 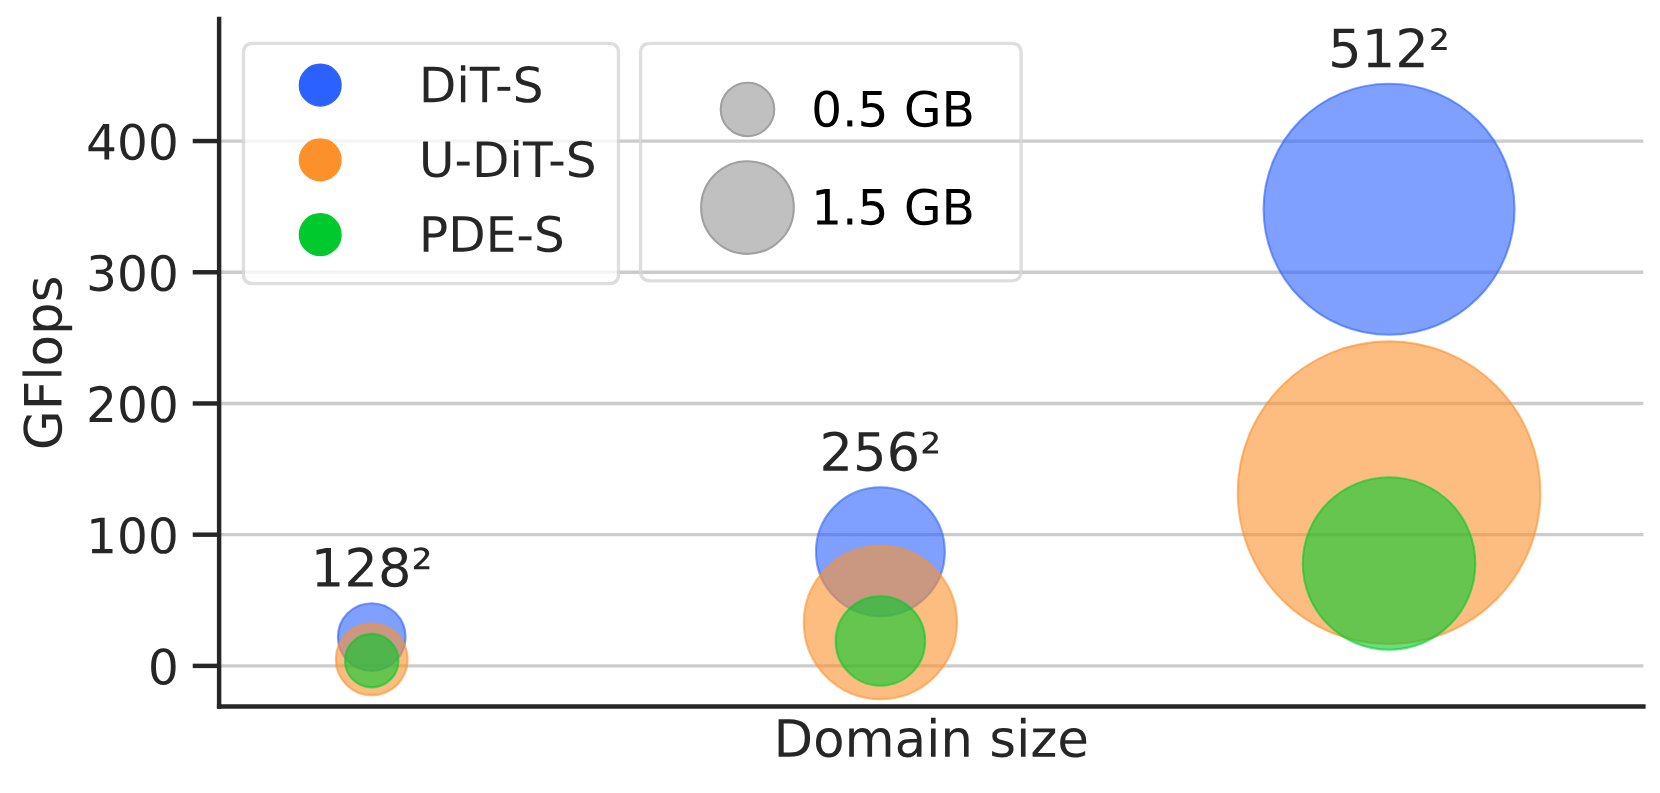 I want to click on legend-label: 1.5 GB, so click(x=894, y=207).